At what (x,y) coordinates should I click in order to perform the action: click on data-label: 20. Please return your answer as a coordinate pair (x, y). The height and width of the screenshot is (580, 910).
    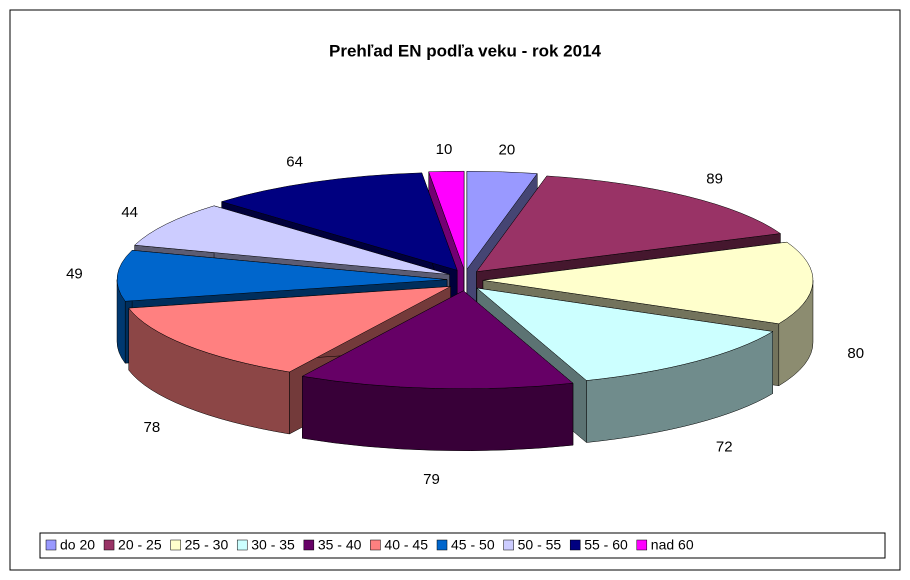
    Looking at the image, I should click on (507, 149).